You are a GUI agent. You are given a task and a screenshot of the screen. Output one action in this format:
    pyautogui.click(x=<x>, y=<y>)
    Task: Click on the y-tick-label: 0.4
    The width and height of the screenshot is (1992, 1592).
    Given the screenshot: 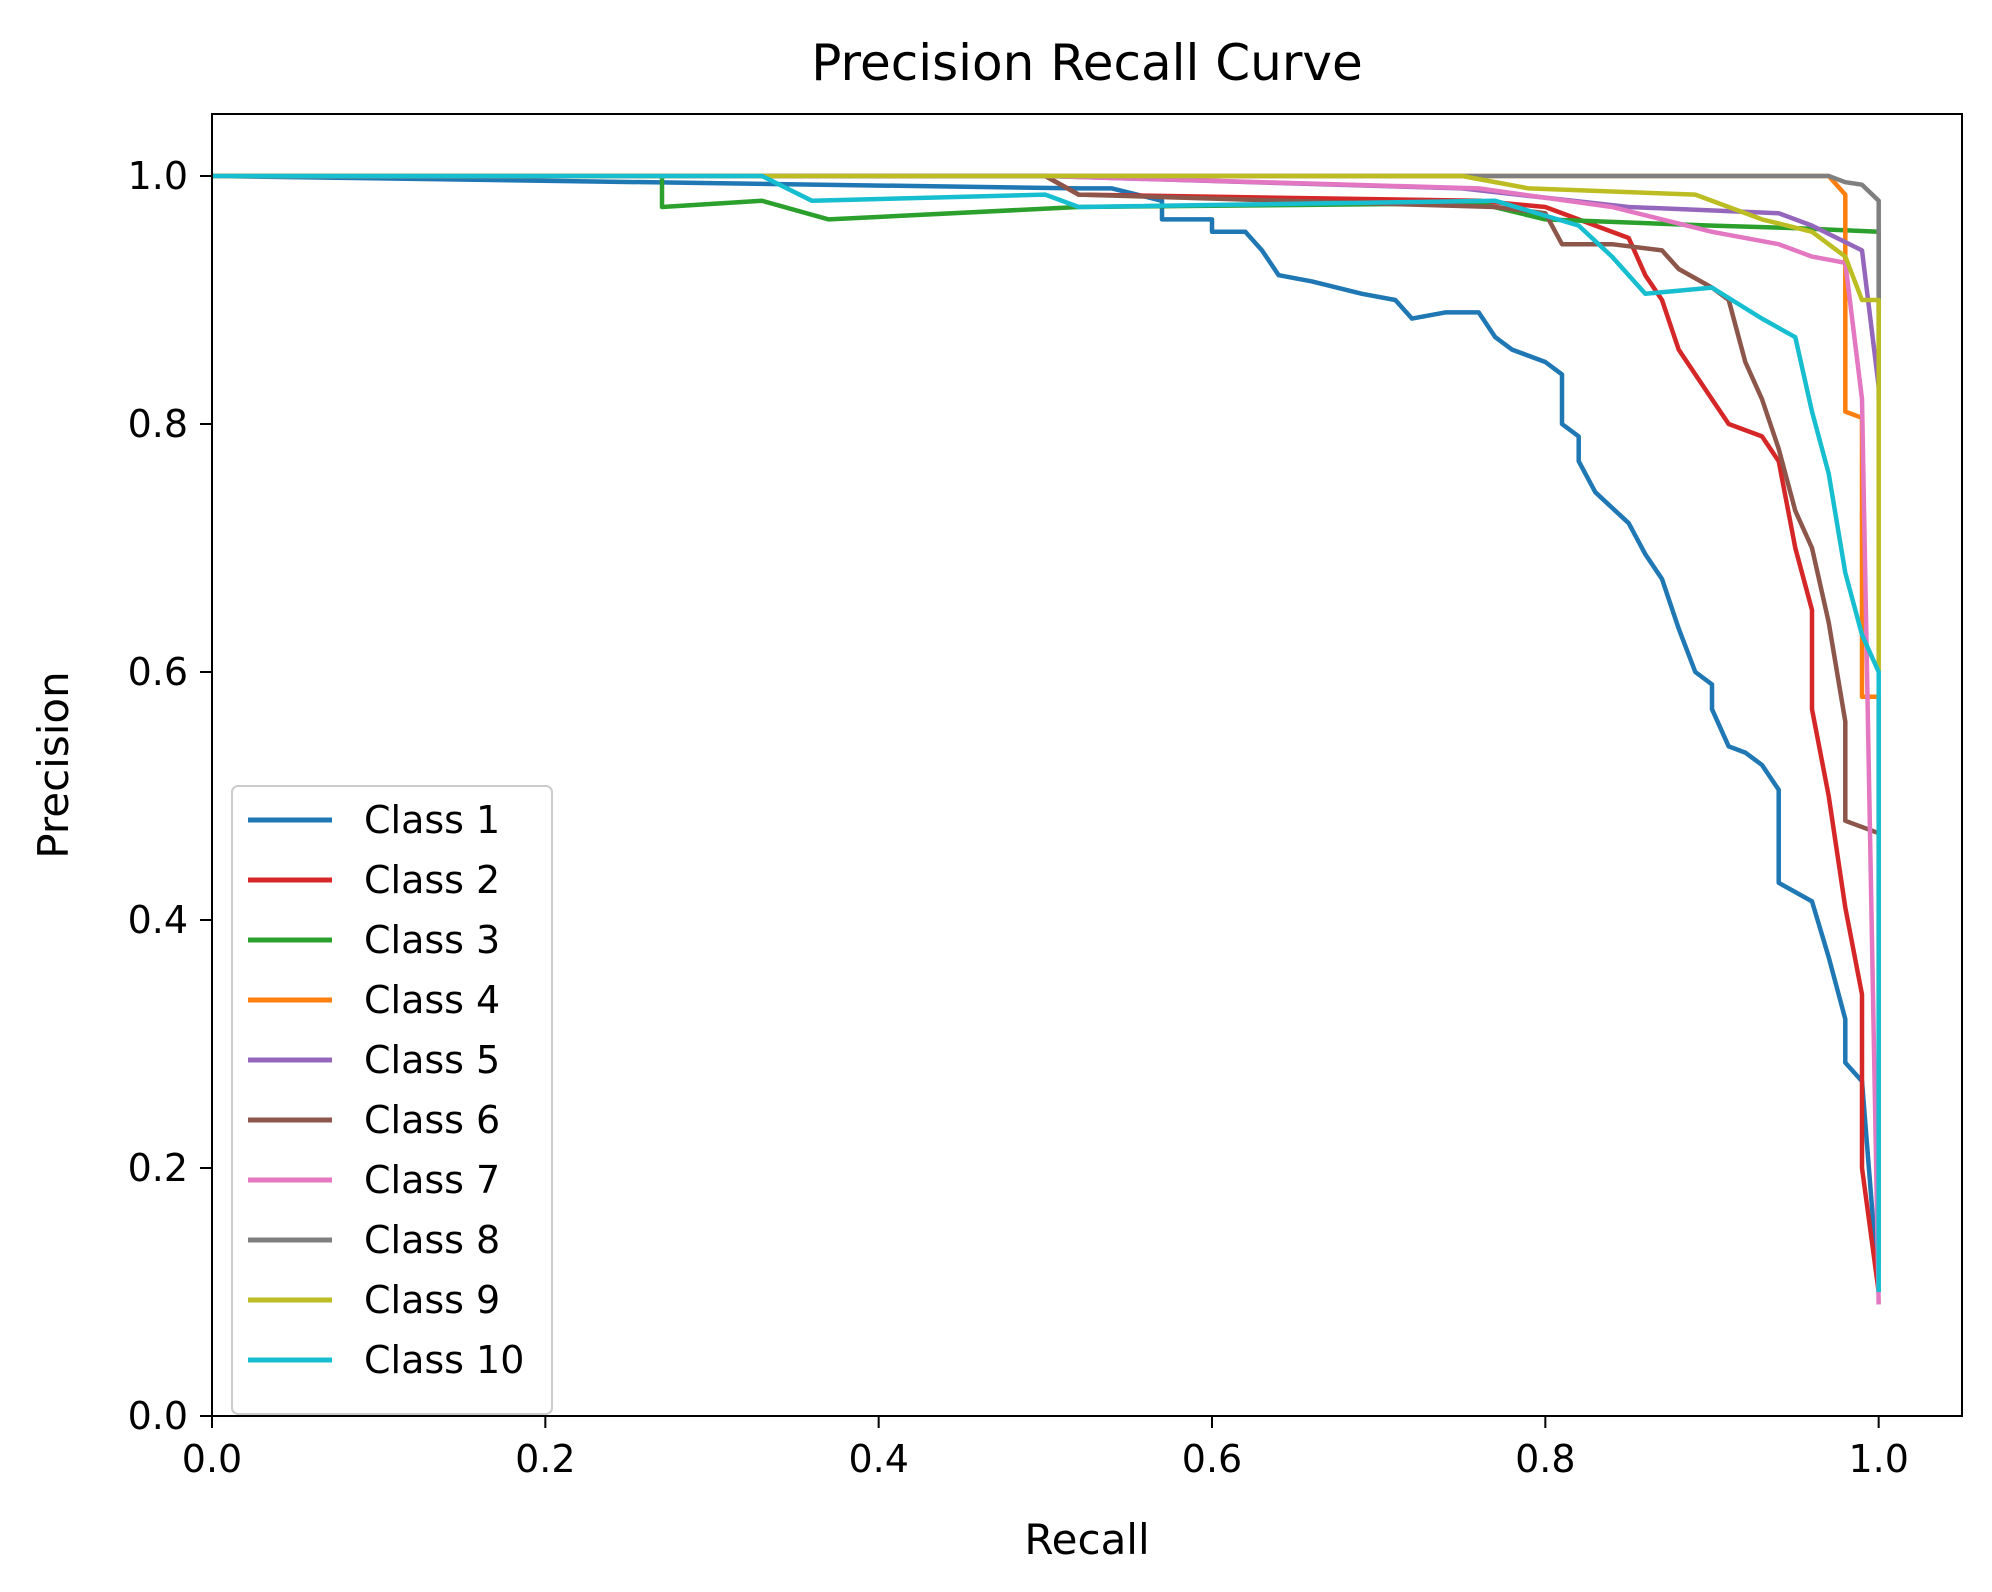 What is the action you would take?
    pyautogui.click(x=158, y=920)
    